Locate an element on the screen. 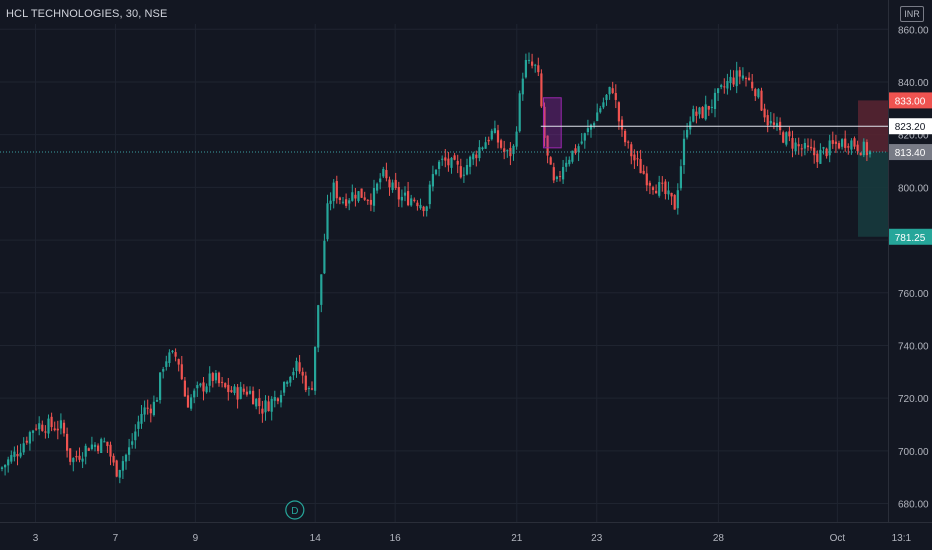  x-tick-label: 23 is located at coordinates (597, 538).